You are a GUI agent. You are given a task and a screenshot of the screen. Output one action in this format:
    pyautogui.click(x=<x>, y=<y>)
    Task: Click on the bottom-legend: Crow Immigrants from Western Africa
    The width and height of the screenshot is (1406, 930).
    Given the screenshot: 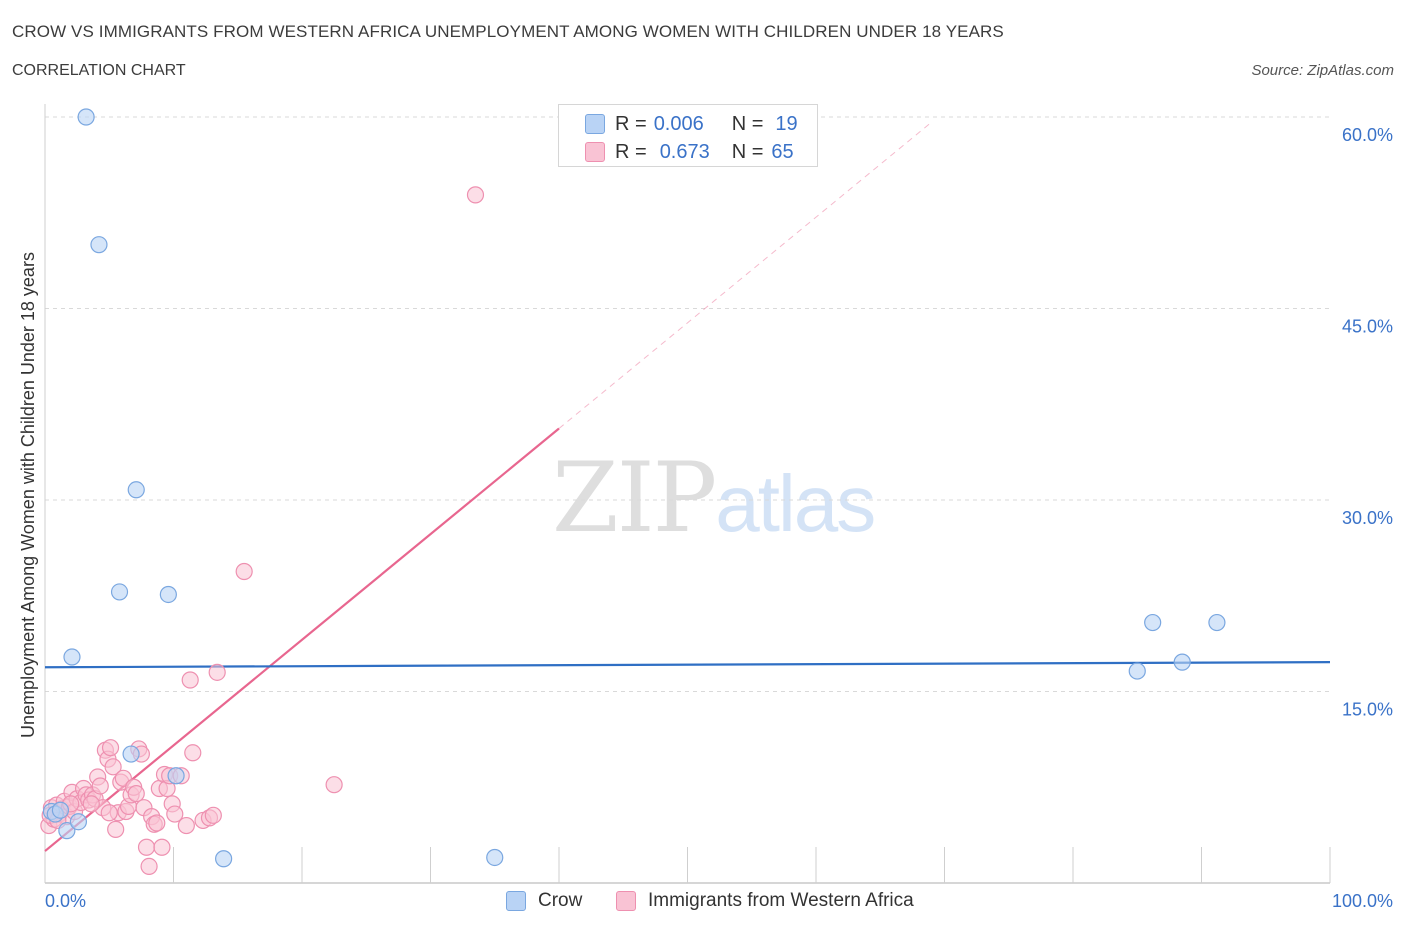 What is the action you would take?
    pyautogui.click(x=703, y=903)
    